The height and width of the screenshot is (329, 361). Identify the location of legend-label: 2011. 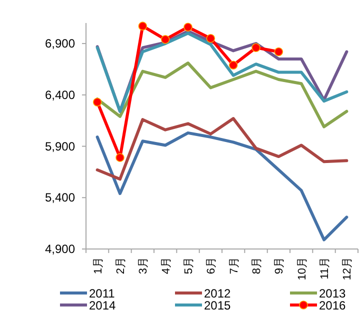
(102, 293).